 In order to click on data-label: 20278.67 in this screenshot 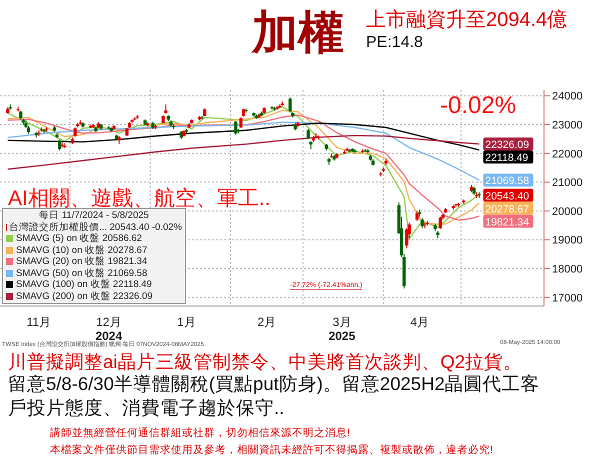, I will do `click(507, 209)`.